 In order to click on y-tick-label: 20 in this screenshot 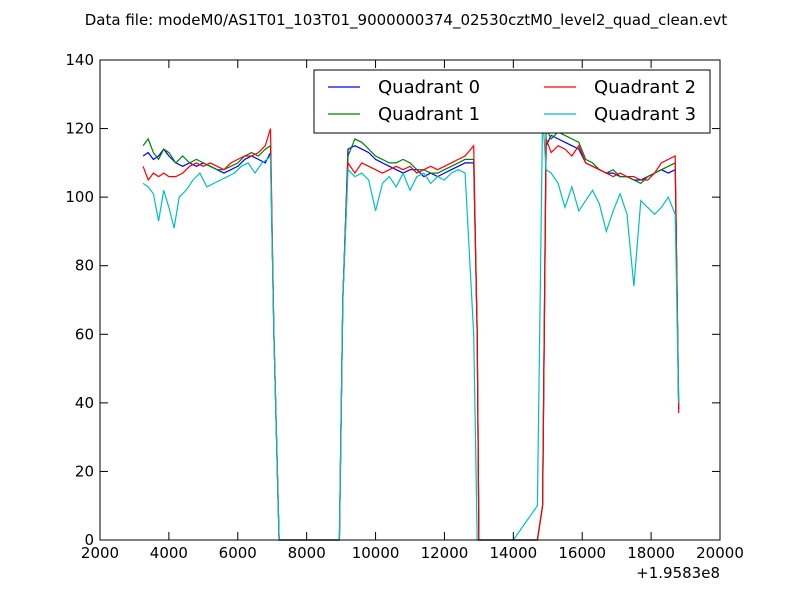, I will do `click(84, 471)`.